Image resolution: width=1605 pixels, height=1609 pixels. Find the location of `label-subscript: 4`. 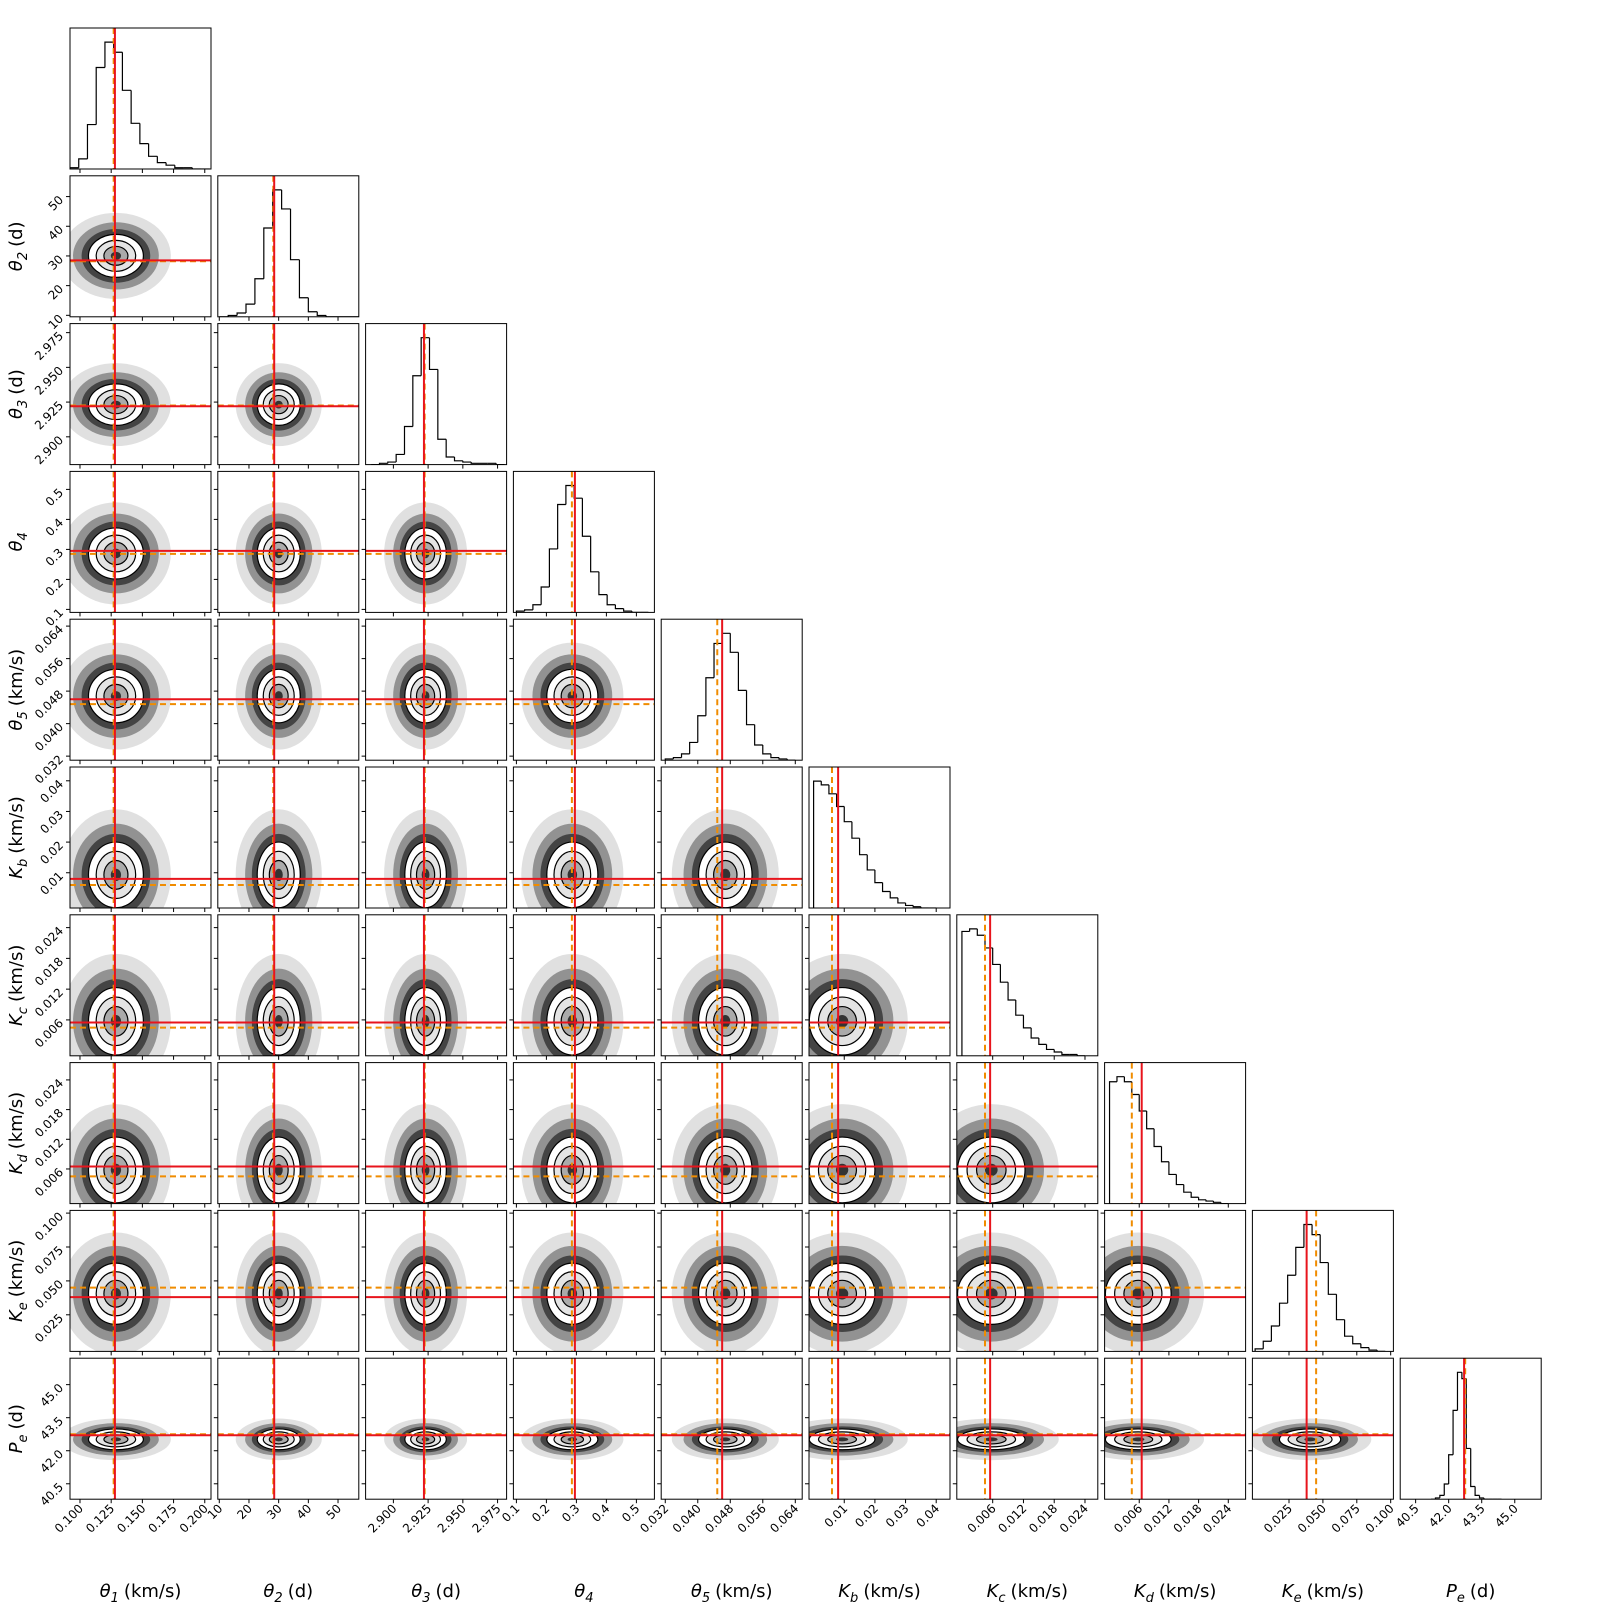

label-subscript: 4 is located at coordinates (589, 1598).